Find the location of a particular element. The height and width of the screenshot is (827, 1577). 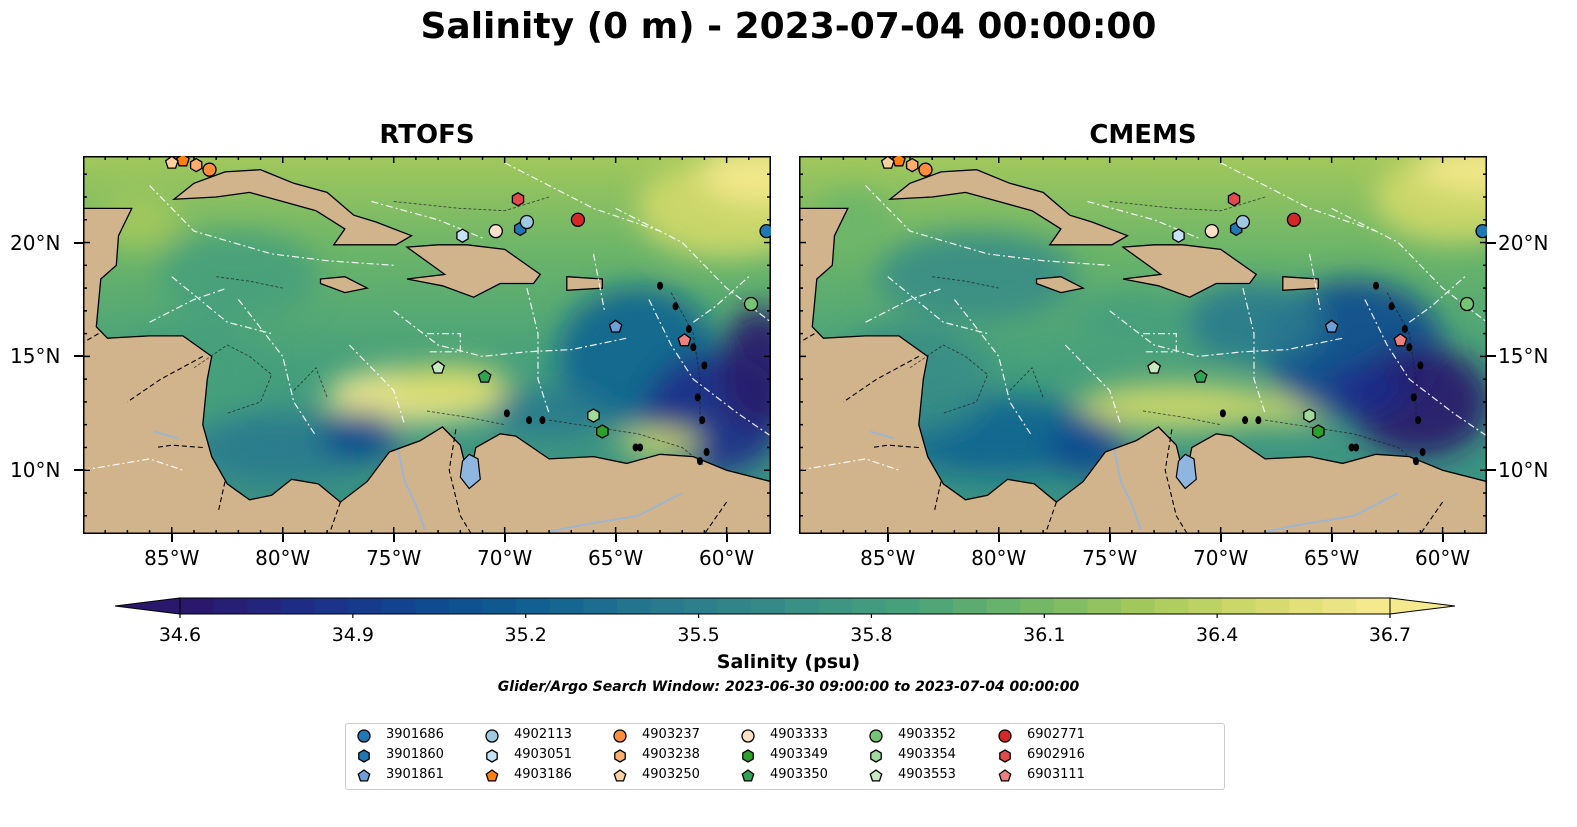

legend-label: 3901686 is located at coordinates (415, 734).